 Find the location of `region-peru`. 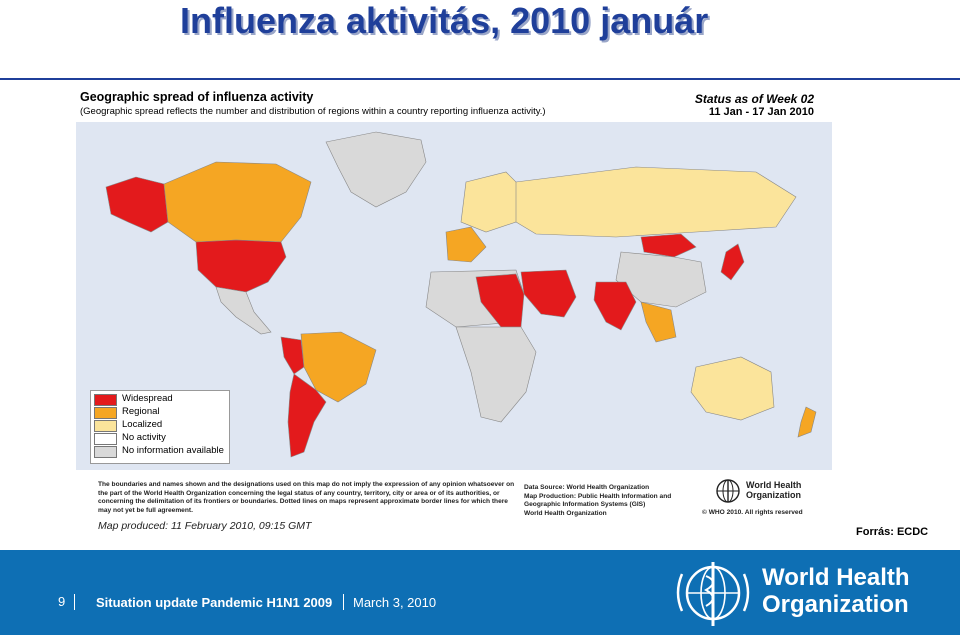

region-peru is located at coordinates (292, 355).